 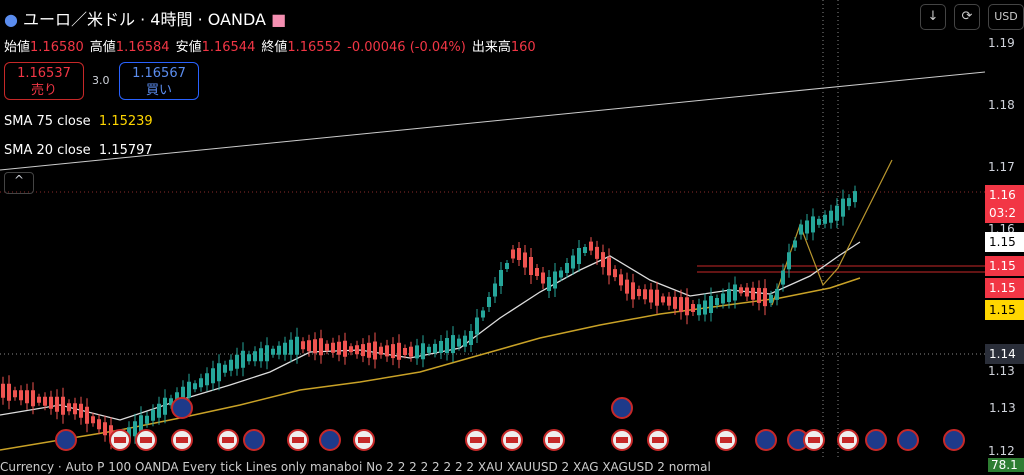 I want to click on ohlc-label: 終値, so click(x=274, y=47).